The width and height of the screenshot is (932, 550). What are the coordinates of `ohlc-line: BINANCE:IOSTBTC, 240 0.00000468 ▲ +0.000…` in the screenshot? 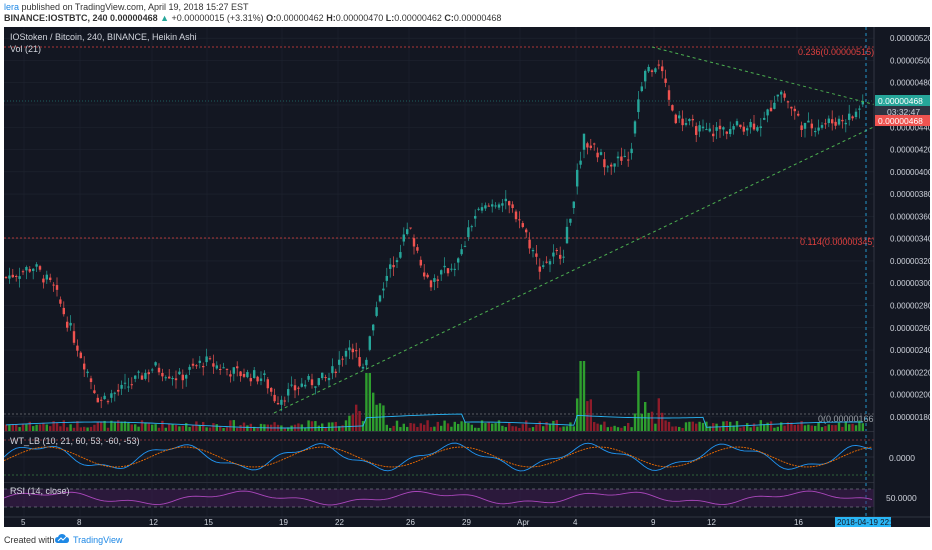 It's located at (252, 18).